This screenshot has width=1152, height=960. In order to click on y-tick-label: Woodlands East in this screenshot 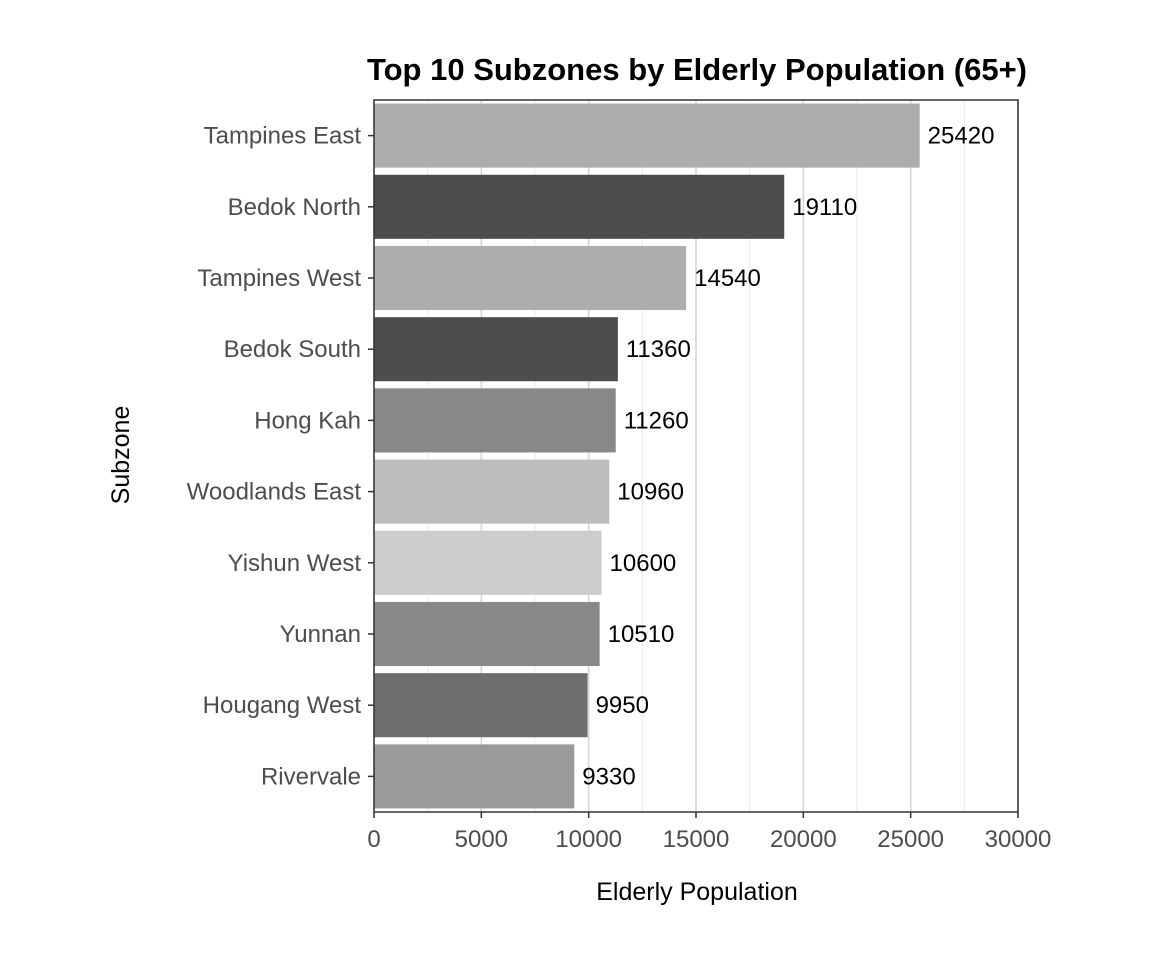, I will do `click(274, 492)`.